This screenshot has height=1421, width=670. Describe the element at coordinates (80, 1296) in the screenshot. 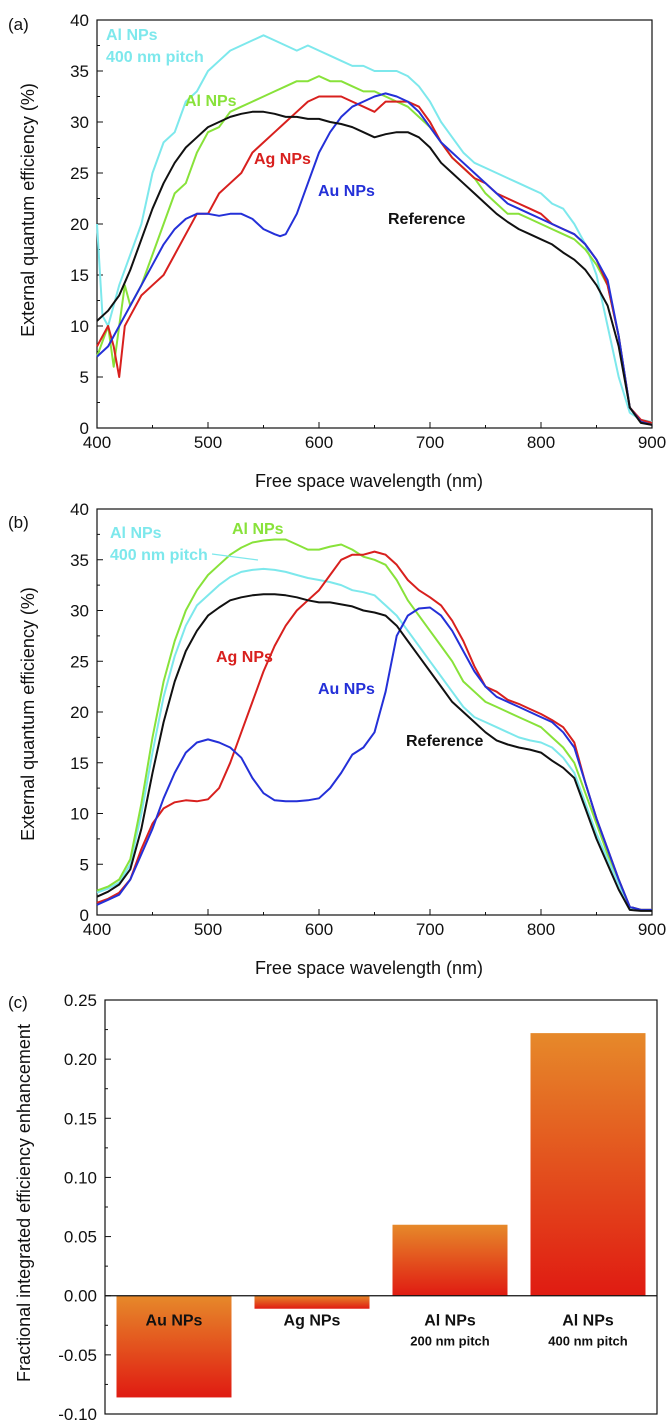

I see `y-tick-label: 0.00` at that location.